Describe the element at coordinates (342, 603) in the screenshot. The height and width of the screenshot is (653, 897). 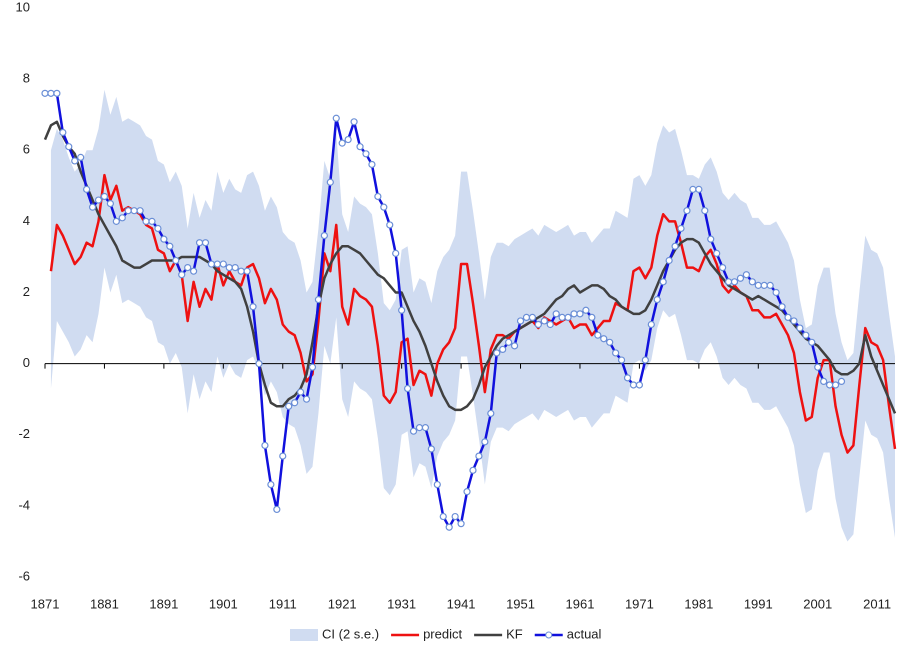
I see `x-tick-label: 1921` at that location.